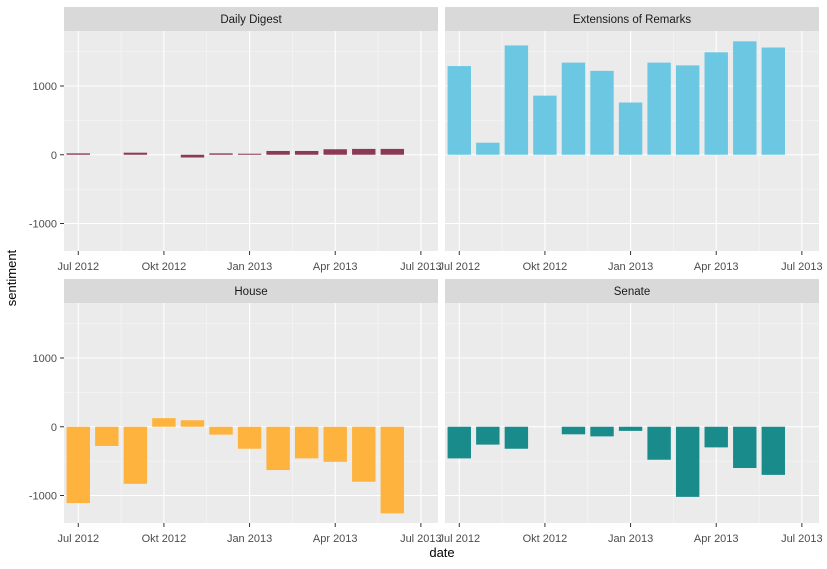 The height and width of the screenshot is (569, 827). I want to click on x-axis-label: date, so click(441, 552).